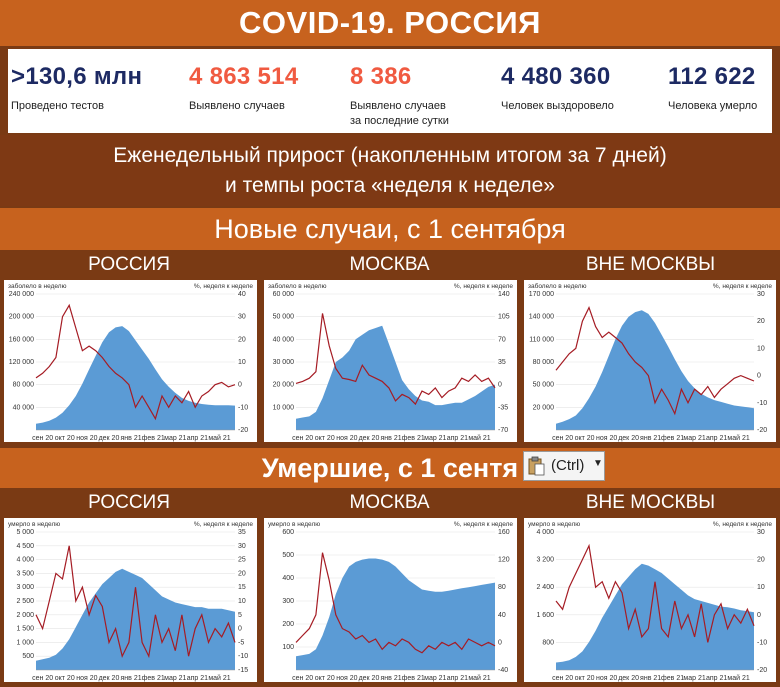  What do you see at coordinates (219, 438) in the screenshot?
I see `x-tick-label: май 21` at bounding box center [219, 438].